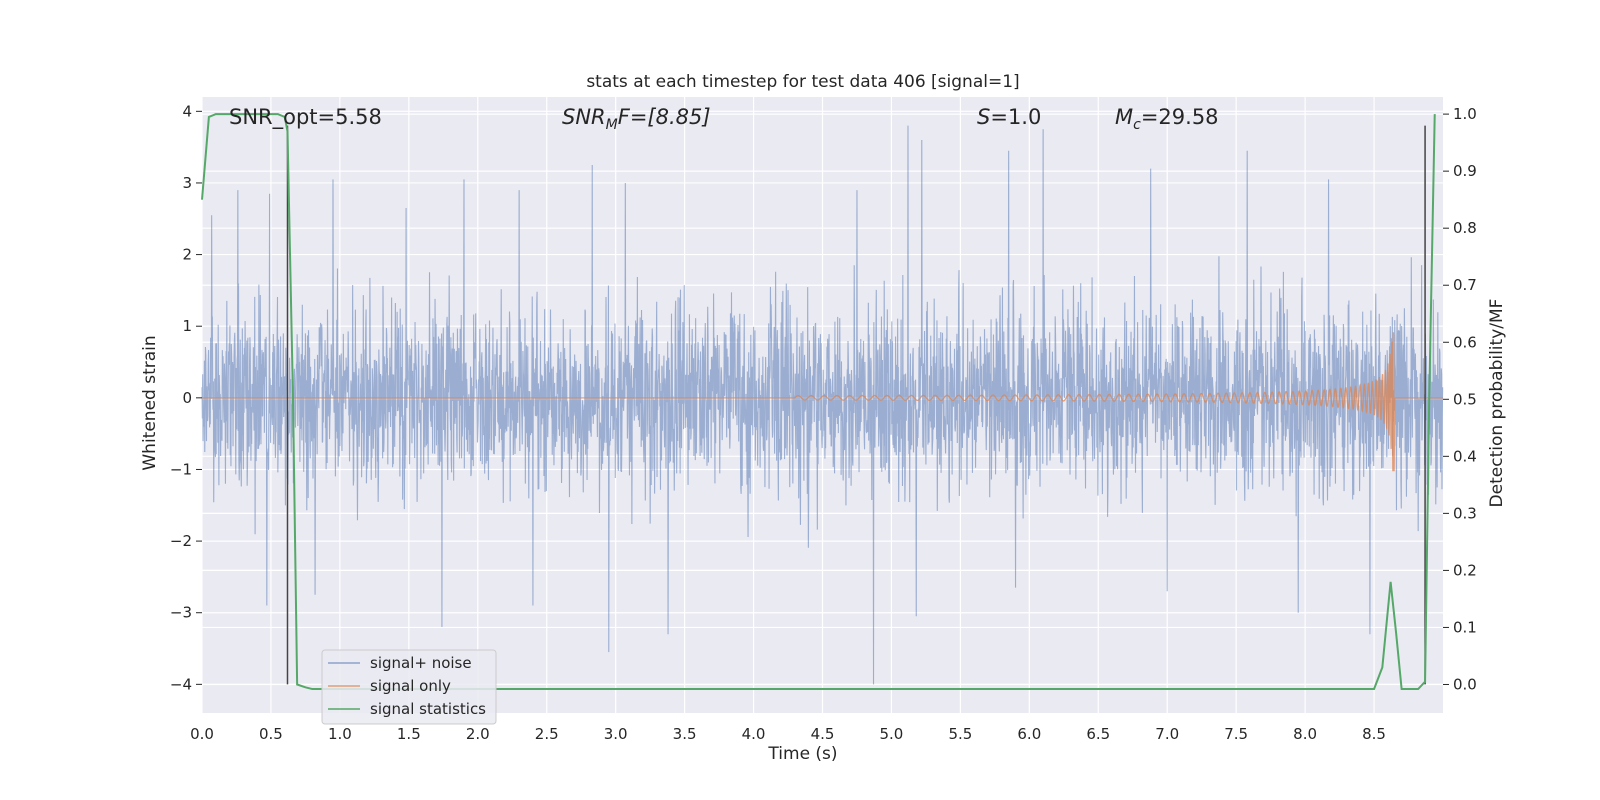 The image size is (1600, 800). What do you see at coordinates (1137, 125) in the screenshot?
I see `annotation-mc-sub: c` at bounding box center [1137, 125].